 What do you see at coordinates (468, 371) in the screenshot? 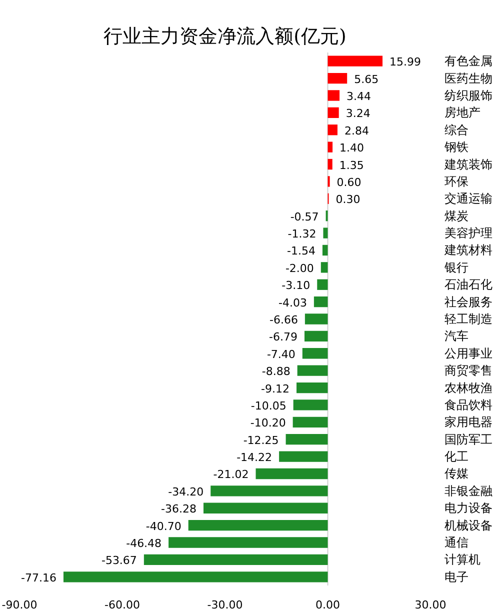
I see `y-tick-label: 商贸零售` at bounding box center [468, 371].